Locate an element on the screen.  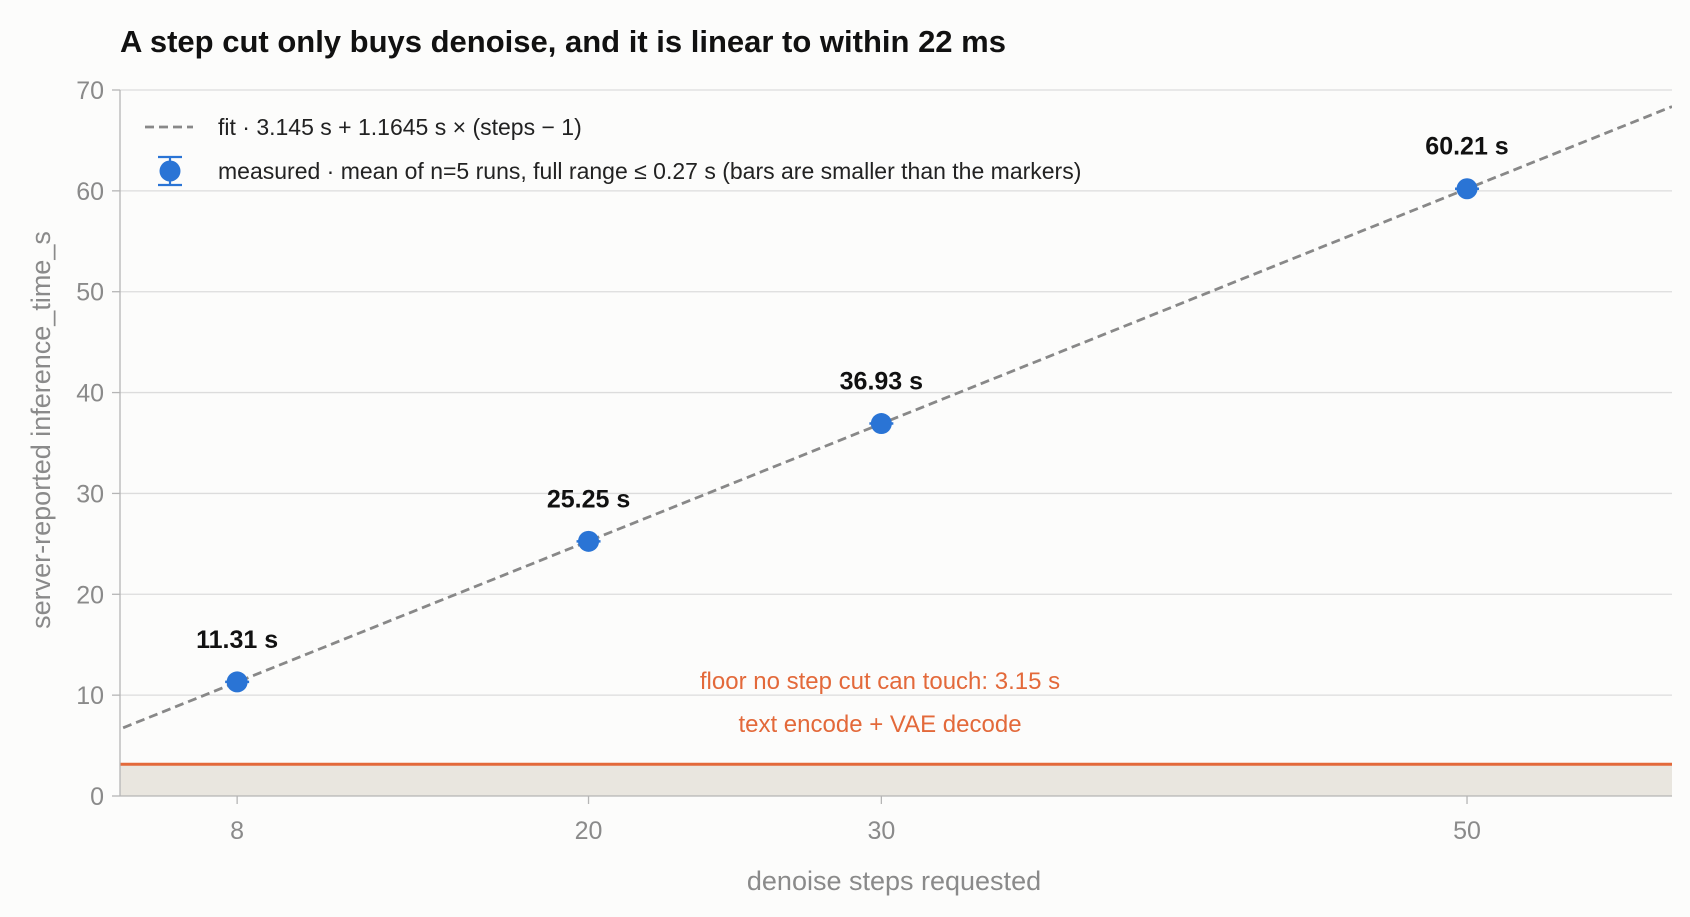
floor-annotation-line1: floor no step cut can touch: 3.15 s is located at coordinates (880, 681).